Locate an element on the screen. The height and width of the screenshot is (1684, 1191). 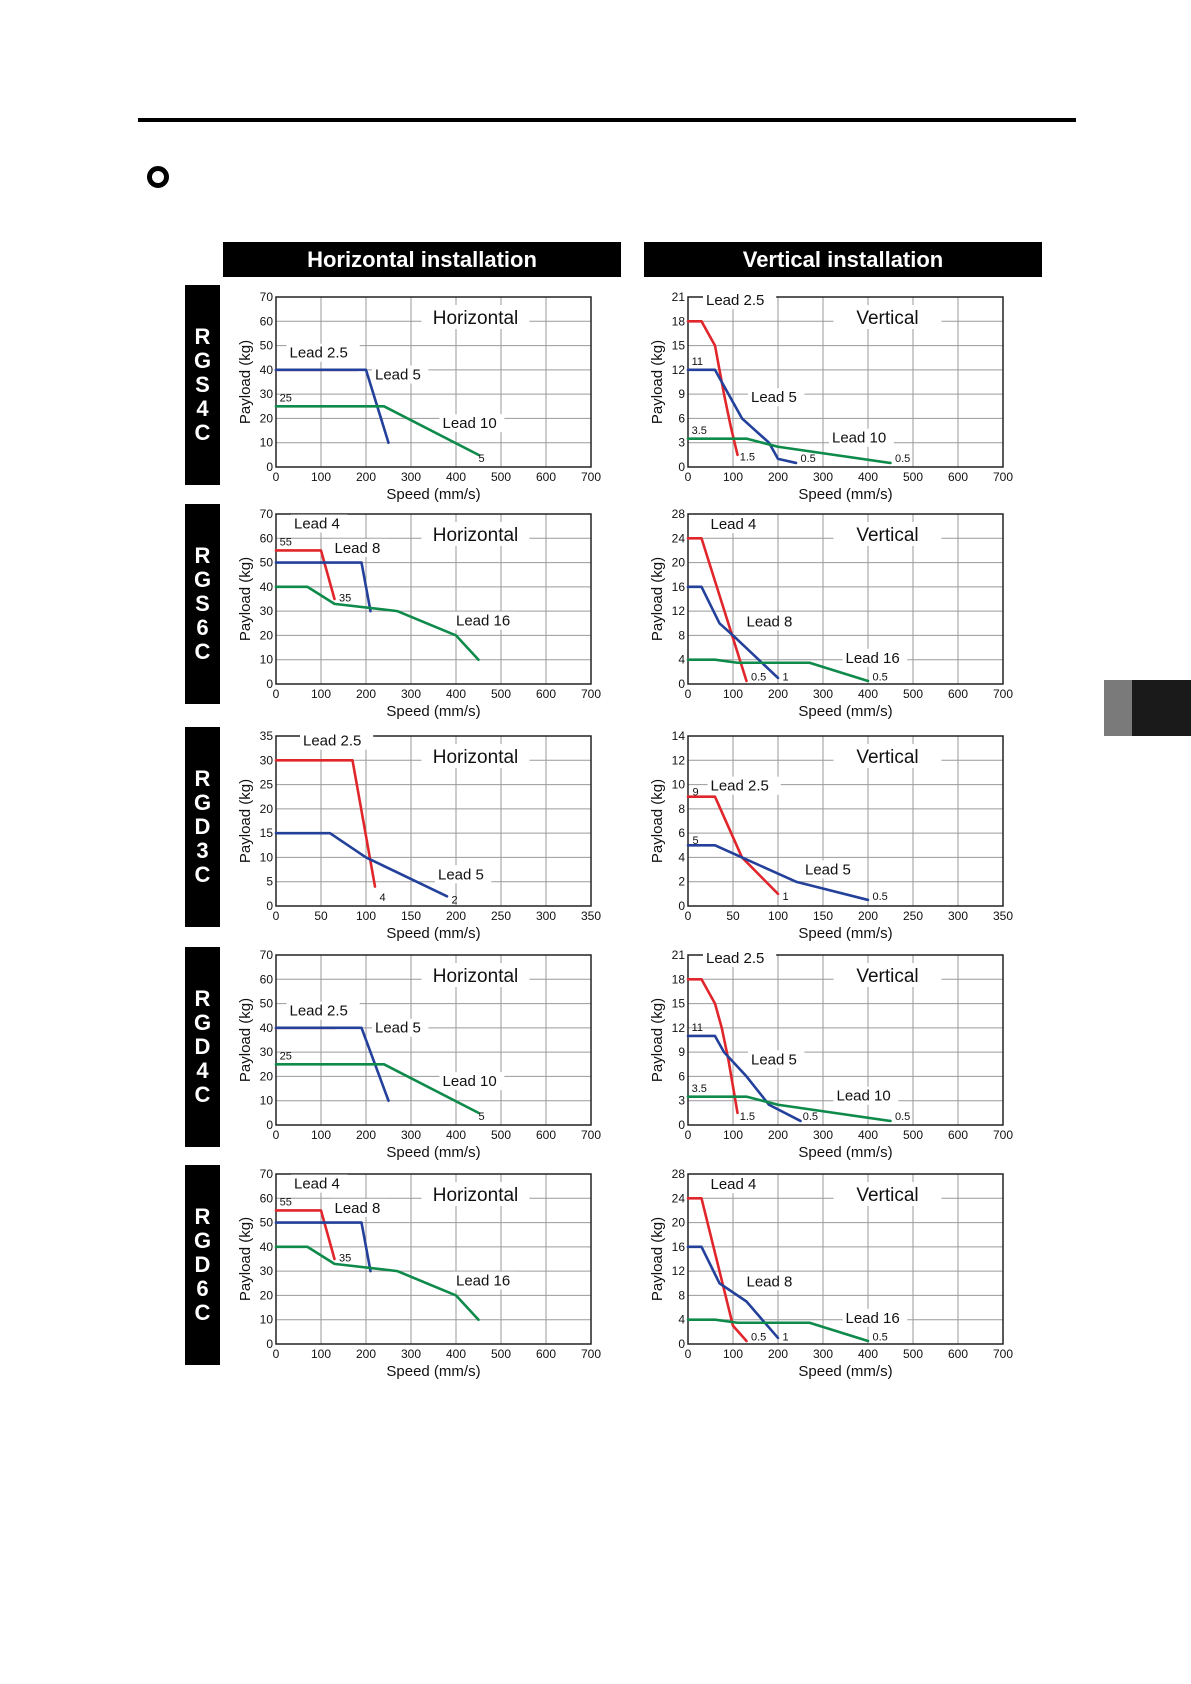
value-annotation: 55 is located at coordinates (286, 543).